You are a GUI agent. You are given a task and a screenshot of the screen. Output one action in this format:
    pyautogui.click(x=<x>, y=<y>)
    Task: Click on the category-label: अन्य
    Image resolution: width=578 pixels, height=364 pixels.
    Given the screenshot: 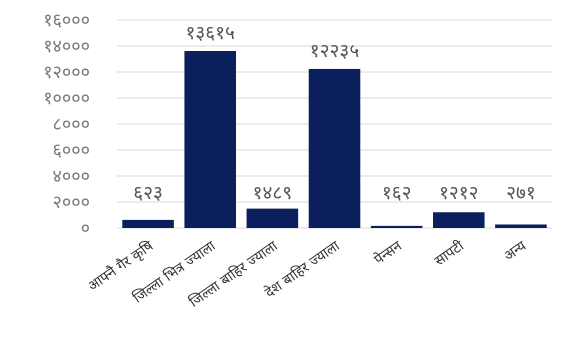 What is the action you would take?
    pyautogui.click(x=515, y=251)
    